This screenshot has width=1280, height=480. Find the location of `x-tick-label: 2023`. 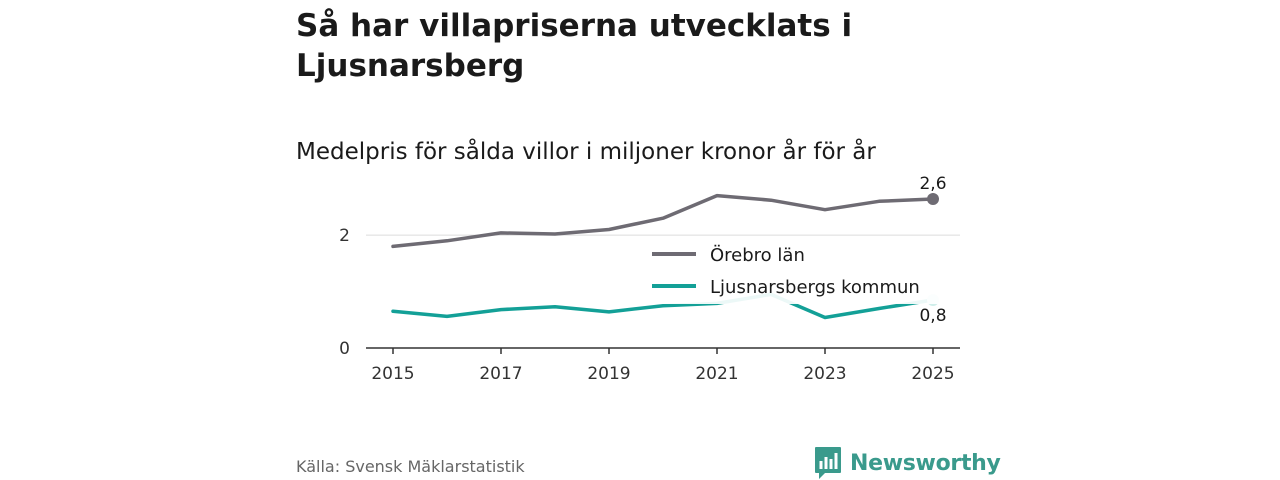

x-tick-label: 2023 is located at coordinates (824, 374).